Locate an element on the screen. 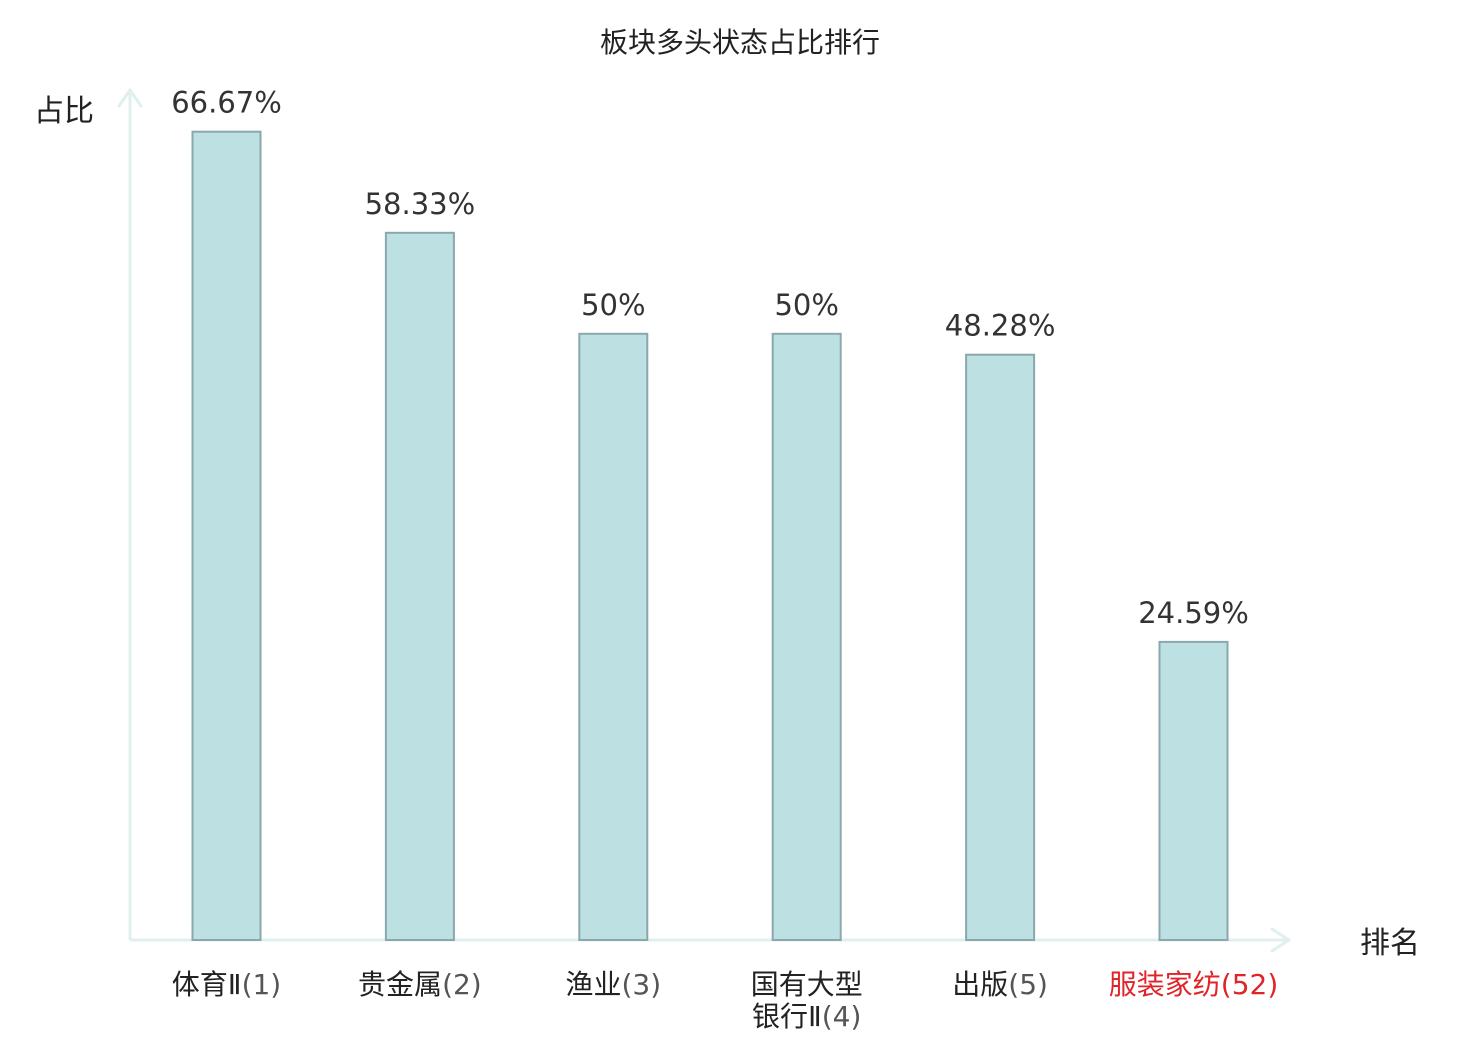 The image size is (1480, 1040). category-rank: (3) is located at coordinates (641, 984).